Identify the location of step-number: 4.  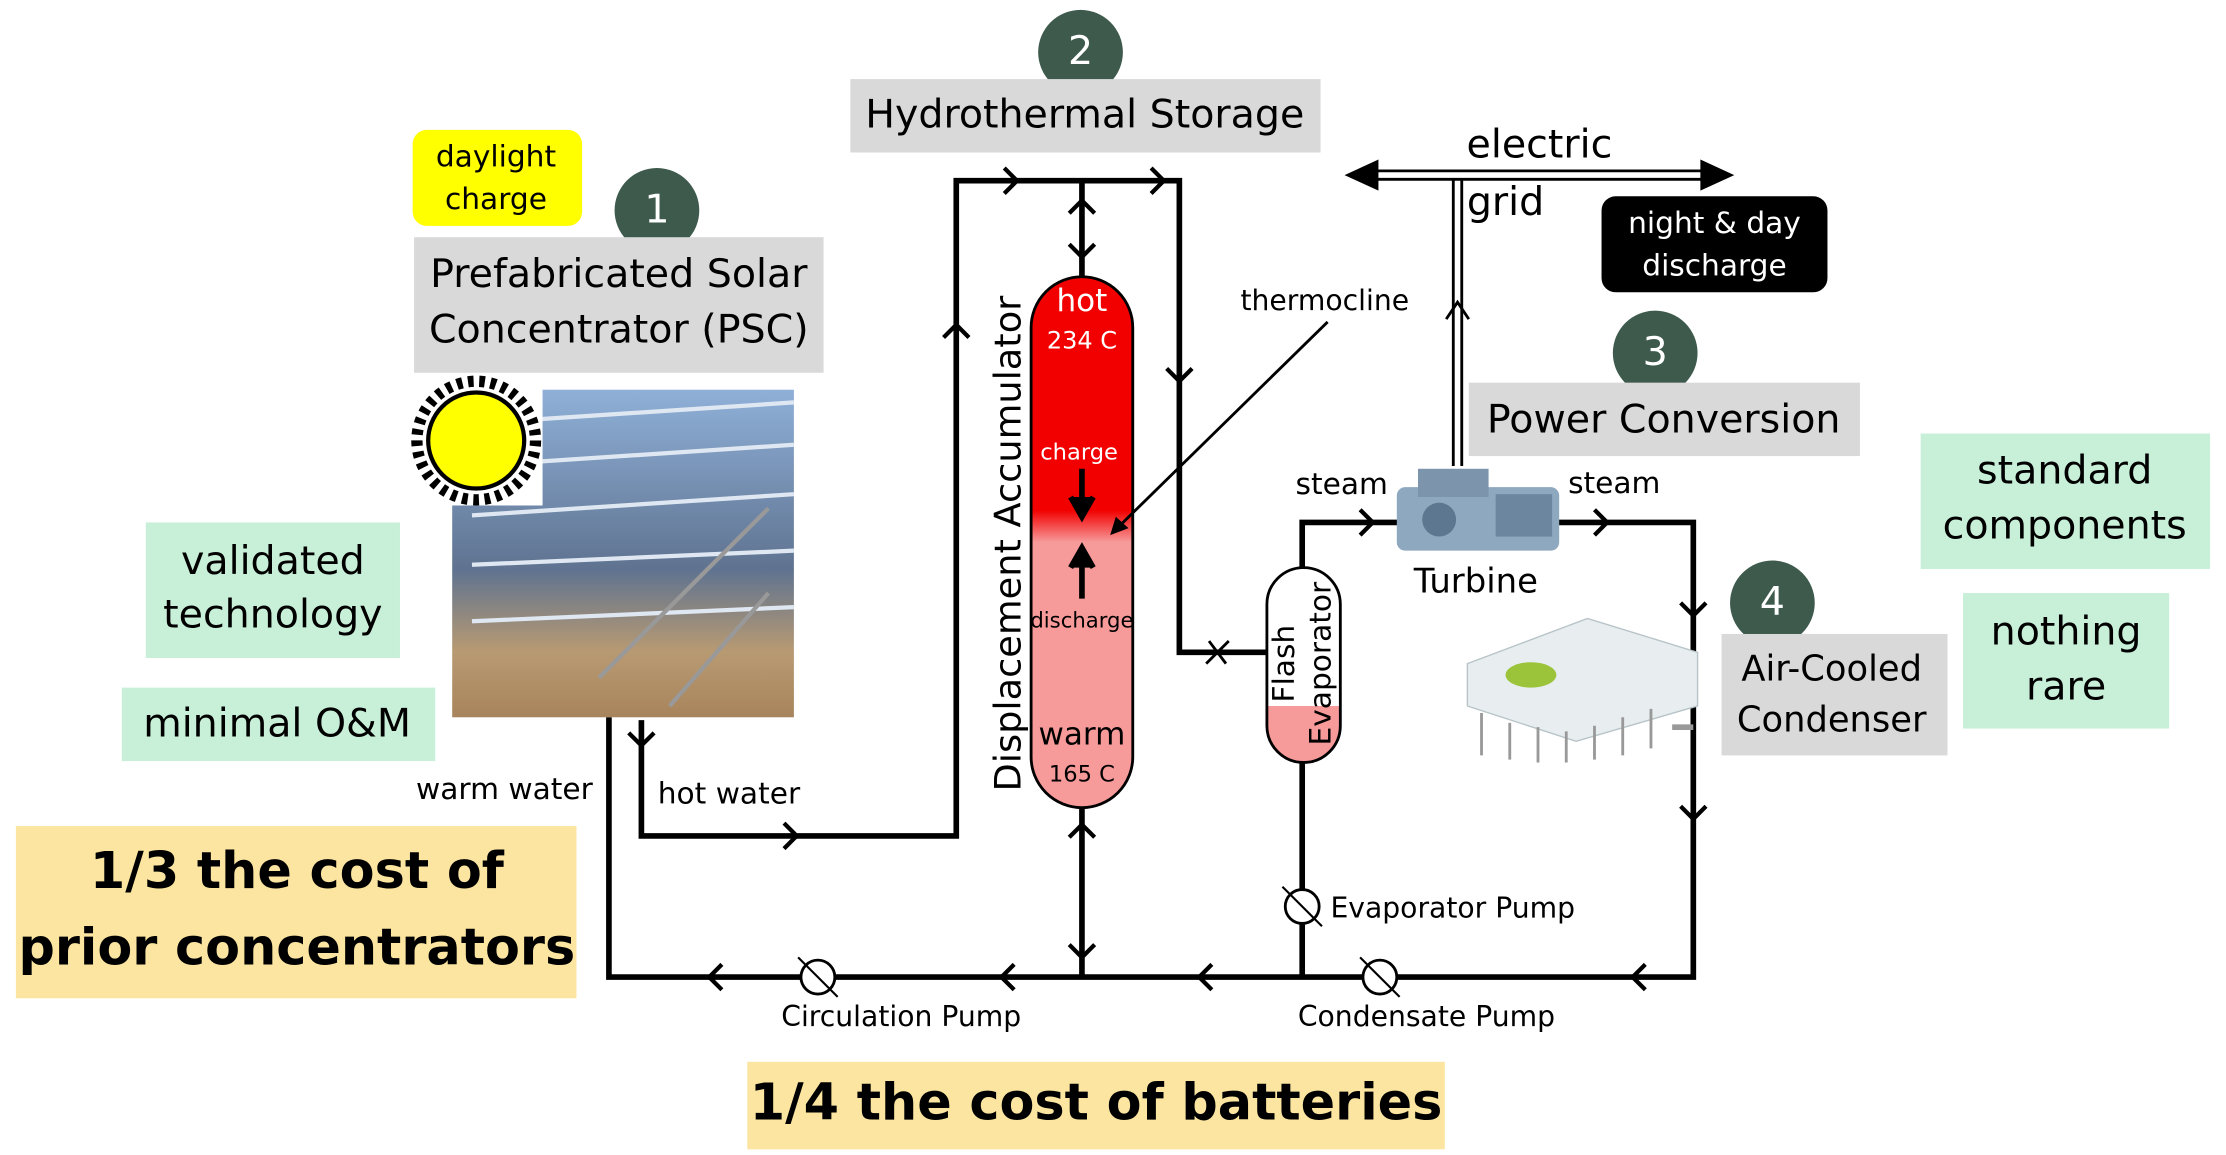
(1772, 602).